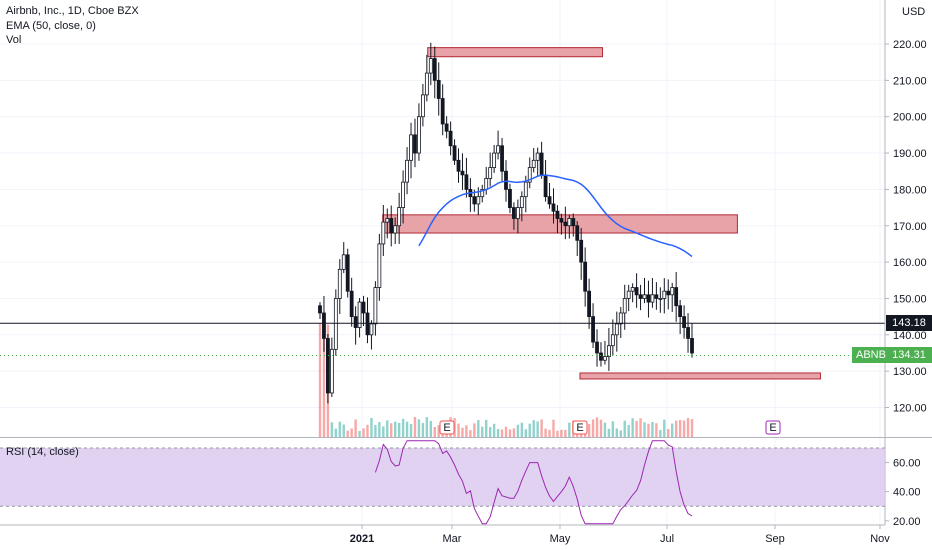 The width and height of the screenshot is (932, 550). What do you see at coordinates (914, 12) in the screenshot?
I see `currency-label: USD` at bounding box center [914, 12].